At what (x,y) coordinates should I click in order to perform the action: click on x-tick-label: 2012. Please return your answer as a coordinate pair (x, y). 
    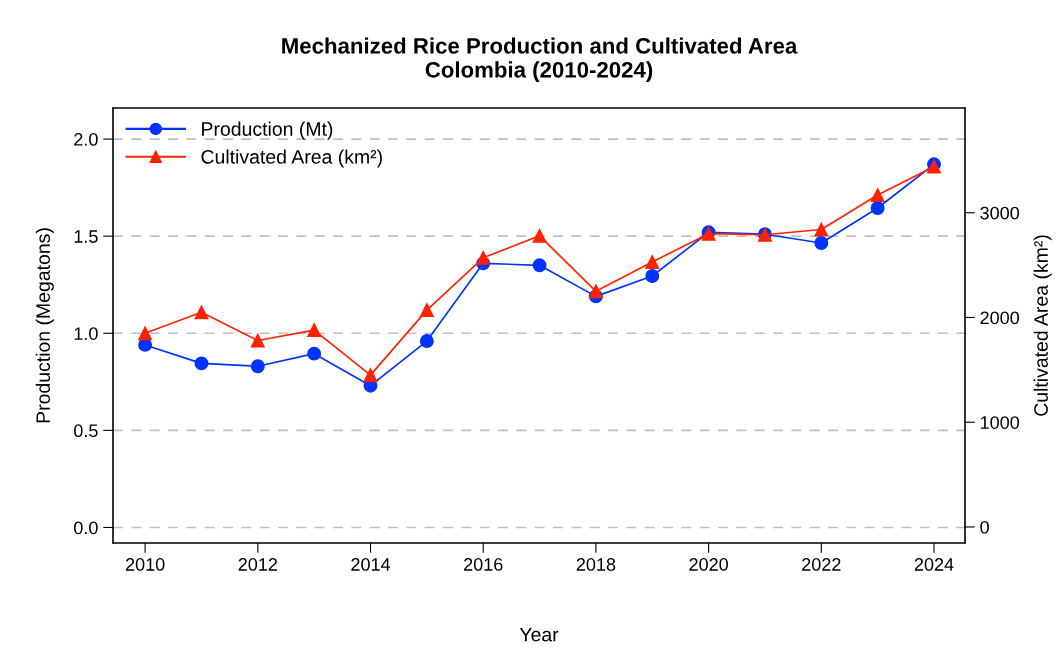
    Looking at the image, I should click on (257, 564).